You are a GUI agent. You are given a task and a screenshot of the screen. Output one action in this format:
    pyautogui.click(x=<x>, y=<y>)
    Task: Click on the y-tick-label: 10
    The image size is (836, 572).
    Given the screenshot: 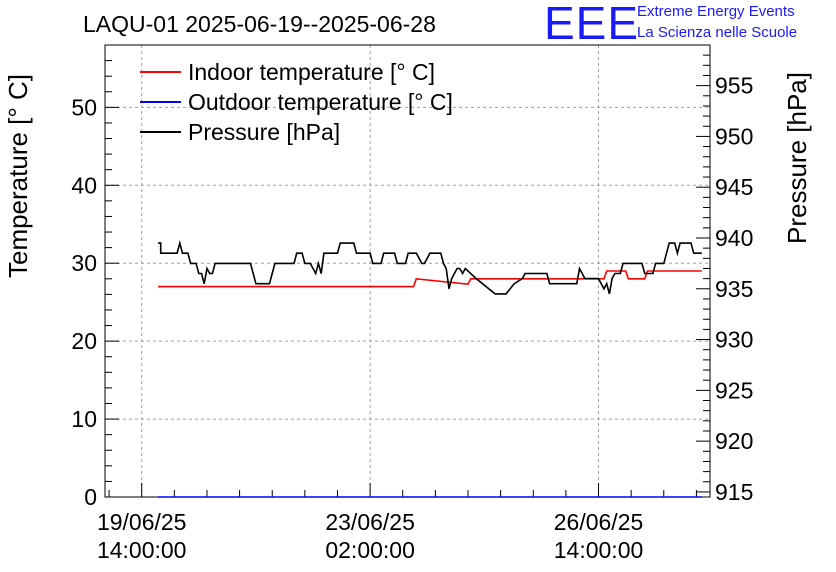 What is the action you would take?
    pyautogui.click(x=84, y=419)
    